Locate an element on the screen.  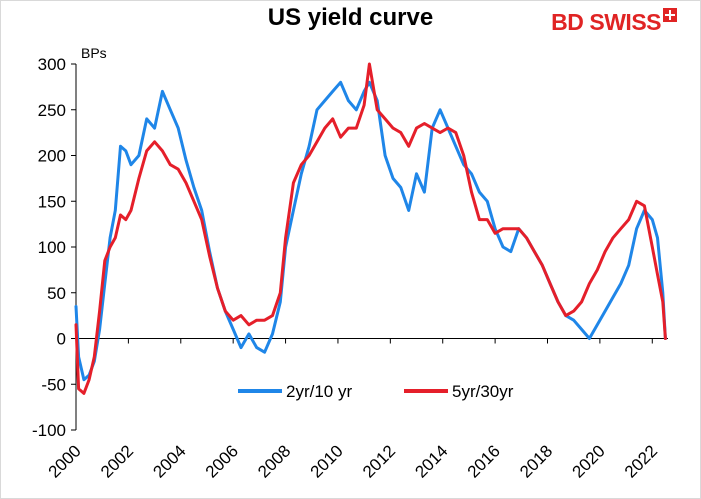
x-tick-label: 2006 is located at coordinates (222, 461).